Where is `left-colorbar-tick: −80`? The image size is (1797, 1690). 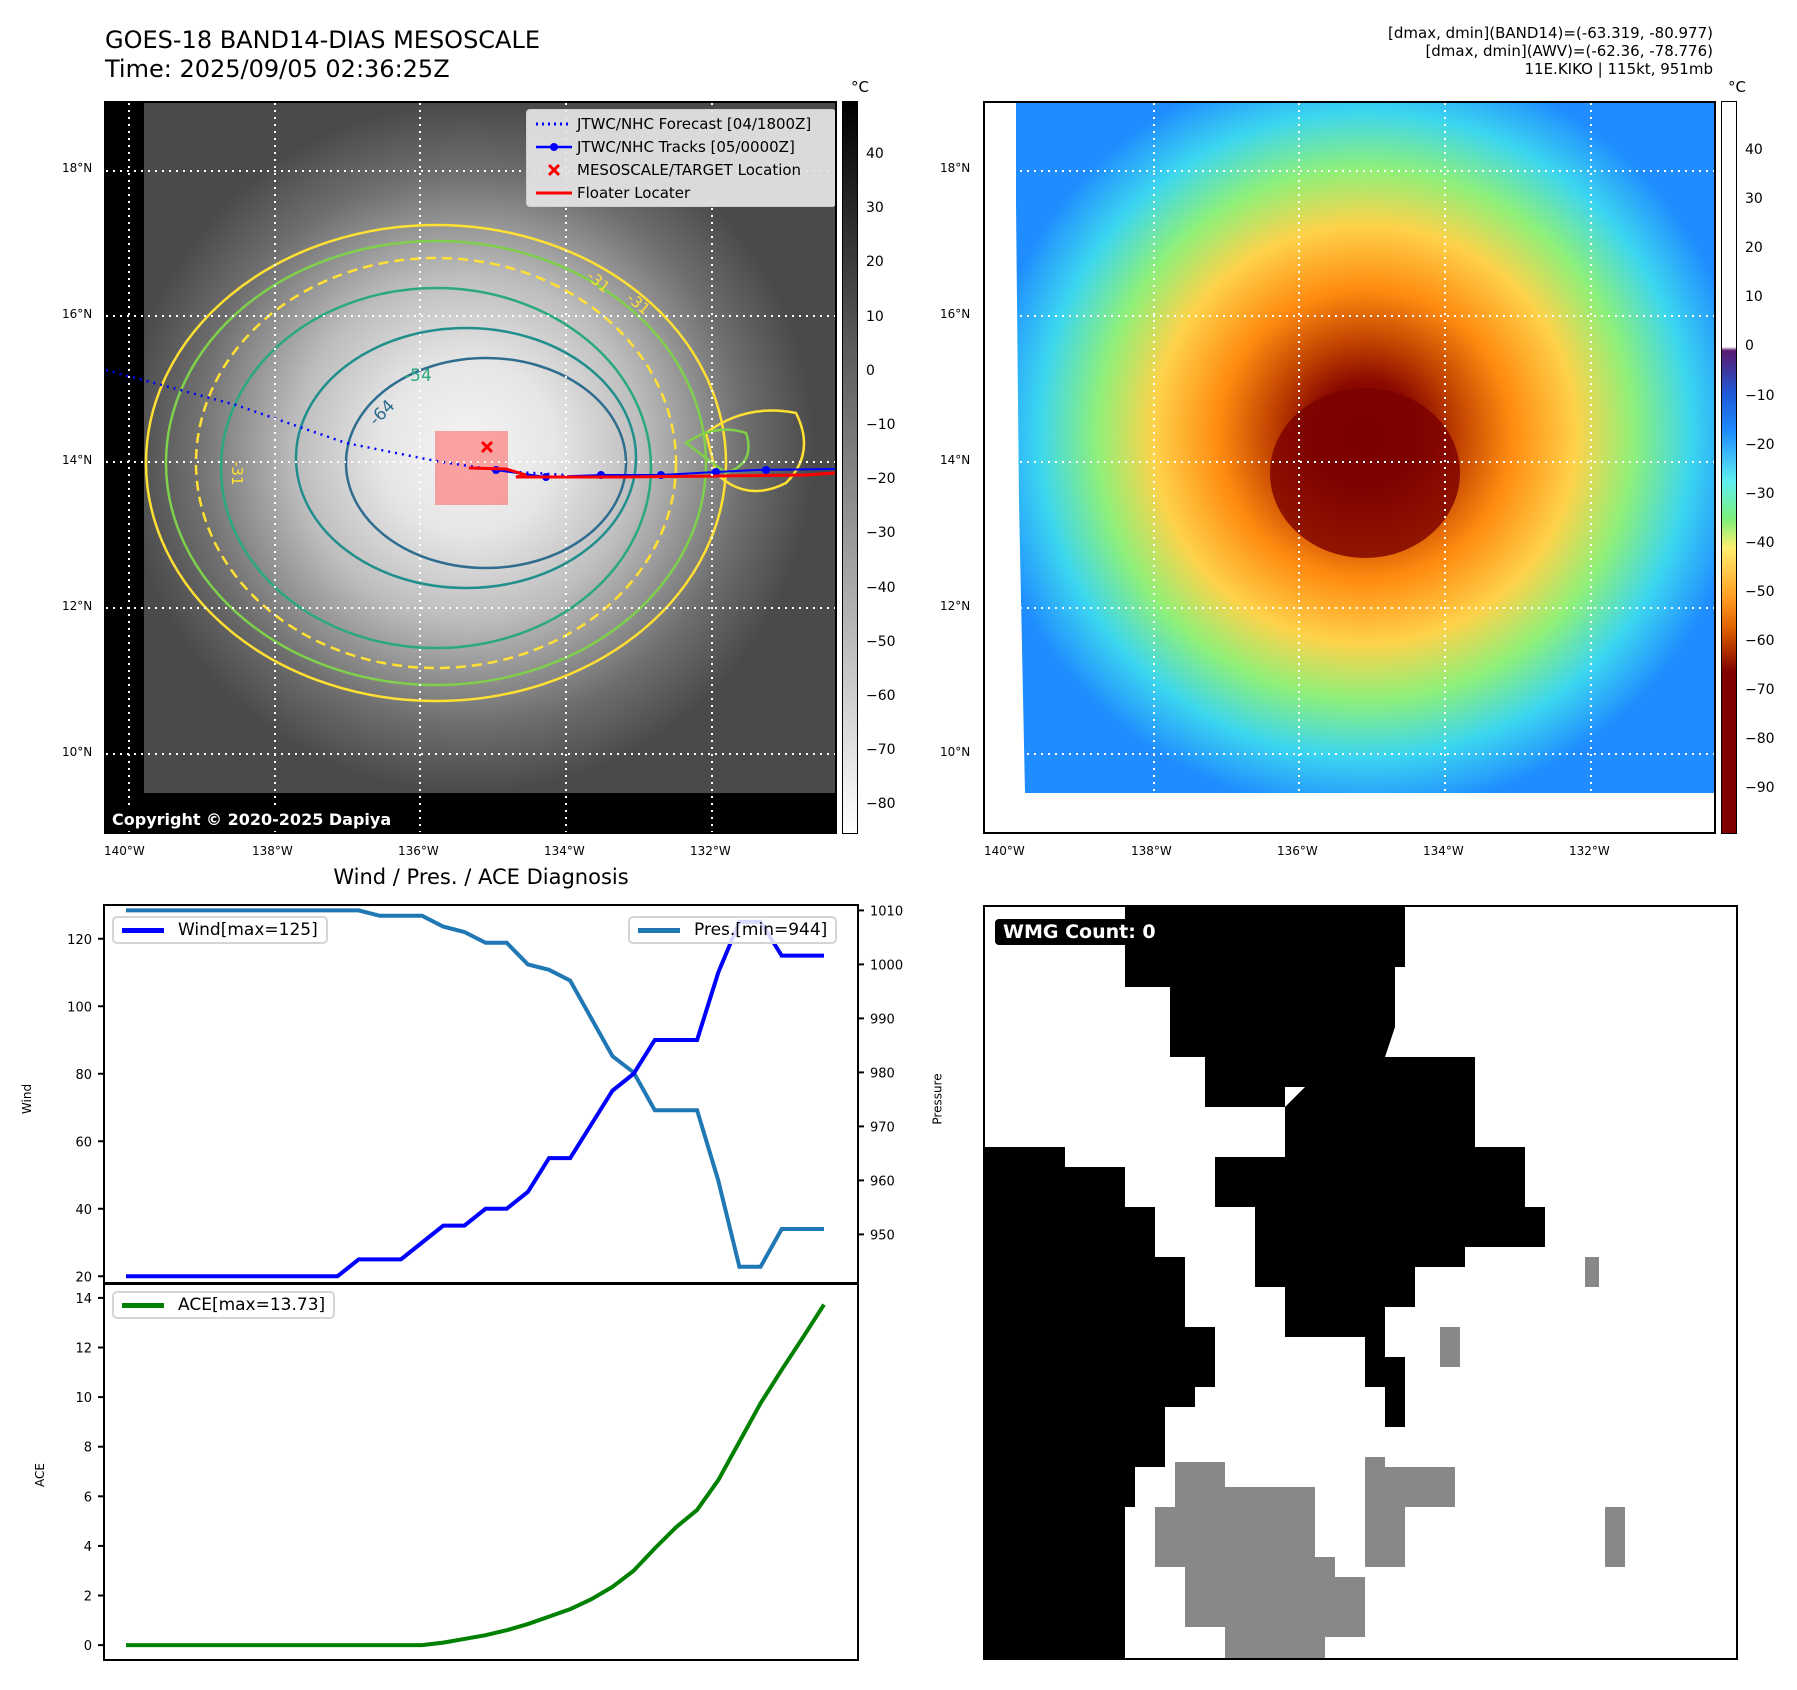 left-colorbar-tick: −80 is located at coordinates (881, 804).